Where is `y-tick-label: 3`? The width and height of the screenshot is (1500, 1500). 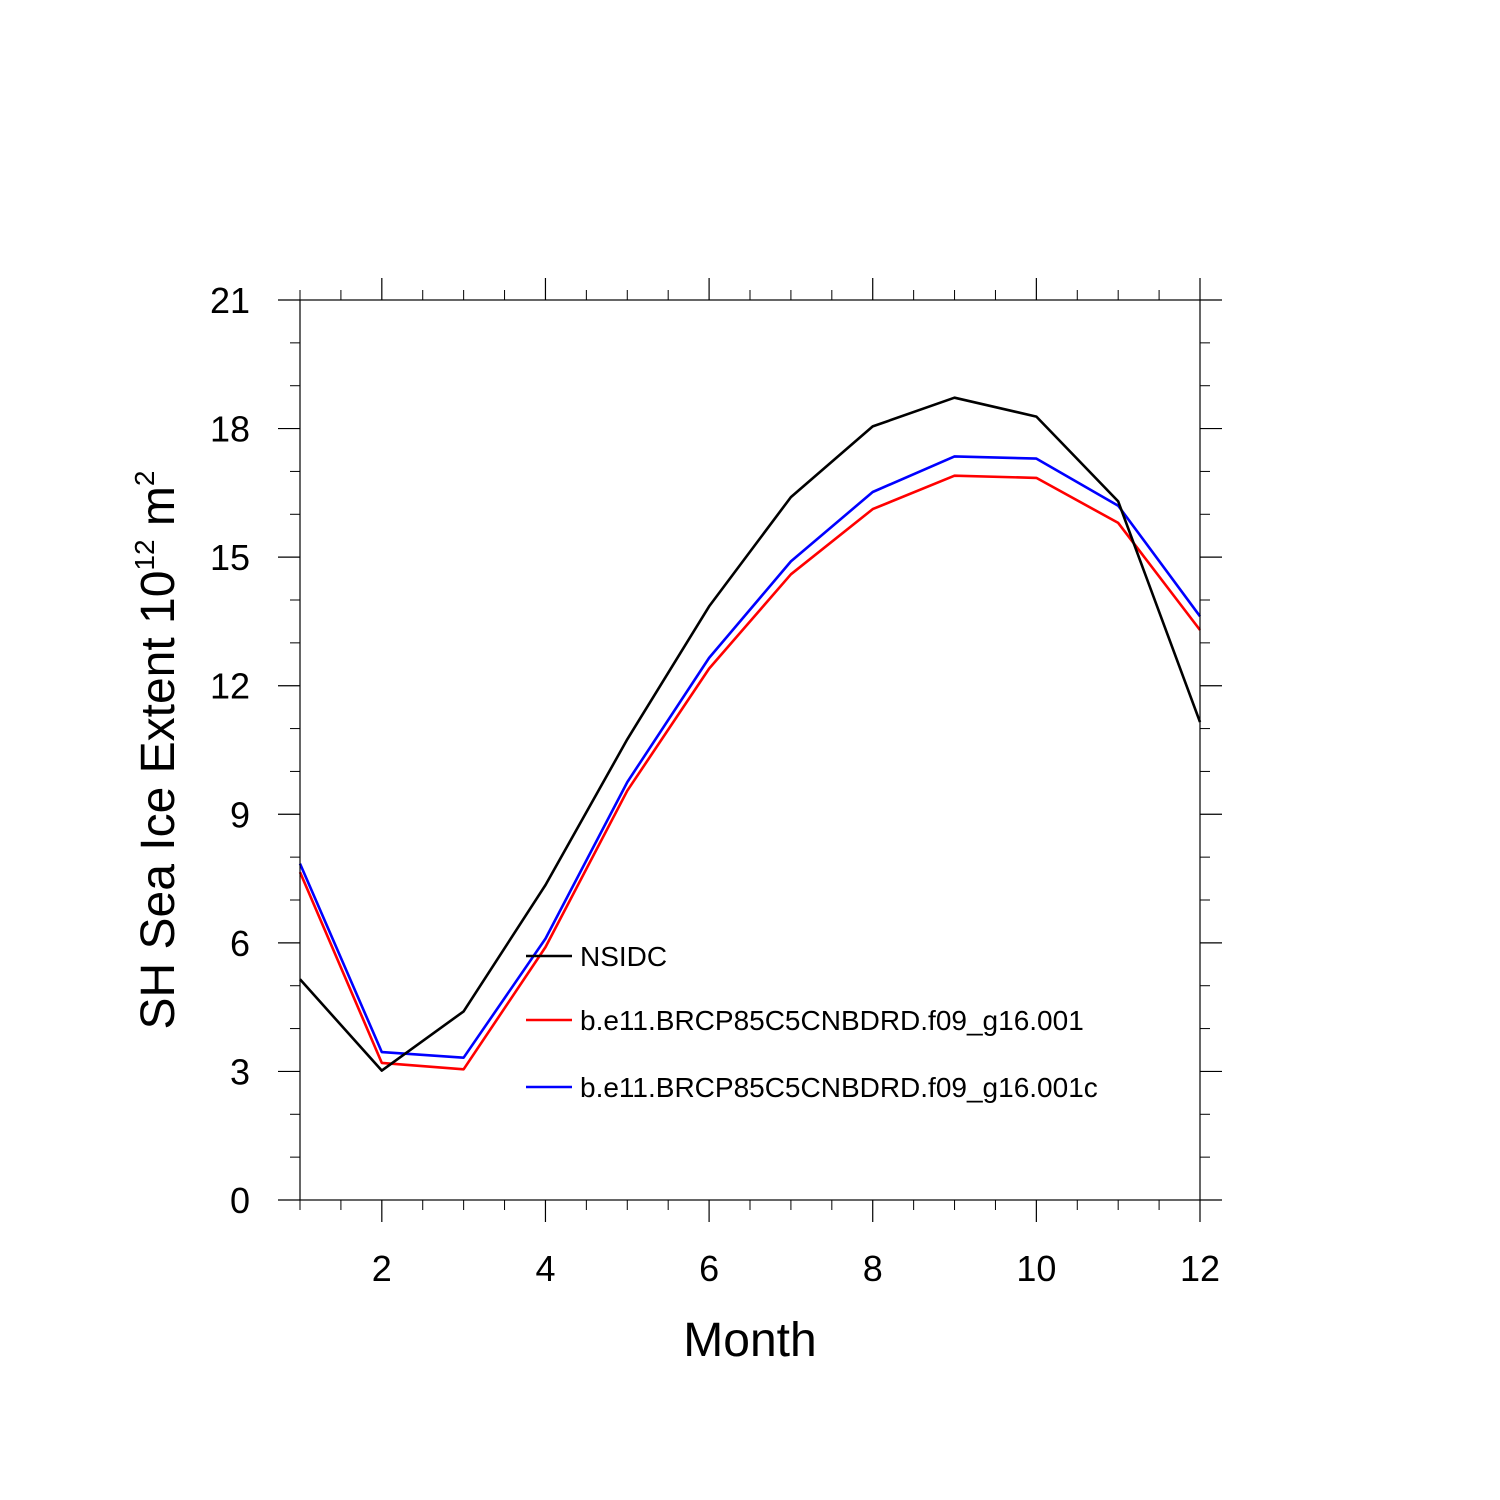 y-tick-label: 3 is located at coordinates (240, 1071).